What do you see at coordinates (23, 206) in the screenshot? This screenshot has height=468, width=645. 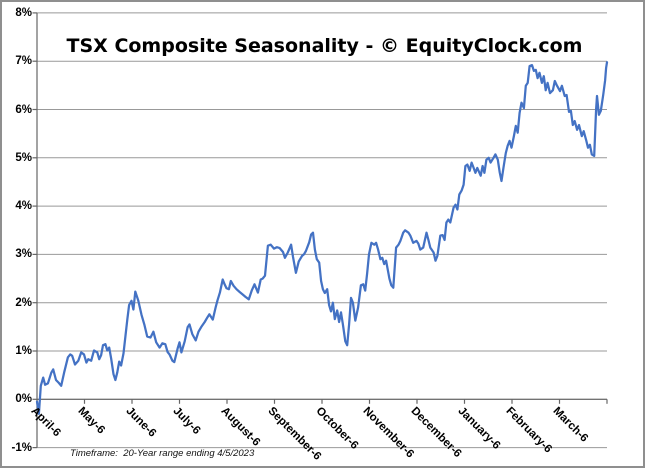 I see `y-axis-label: 4%` at bounding box center [23, 206].